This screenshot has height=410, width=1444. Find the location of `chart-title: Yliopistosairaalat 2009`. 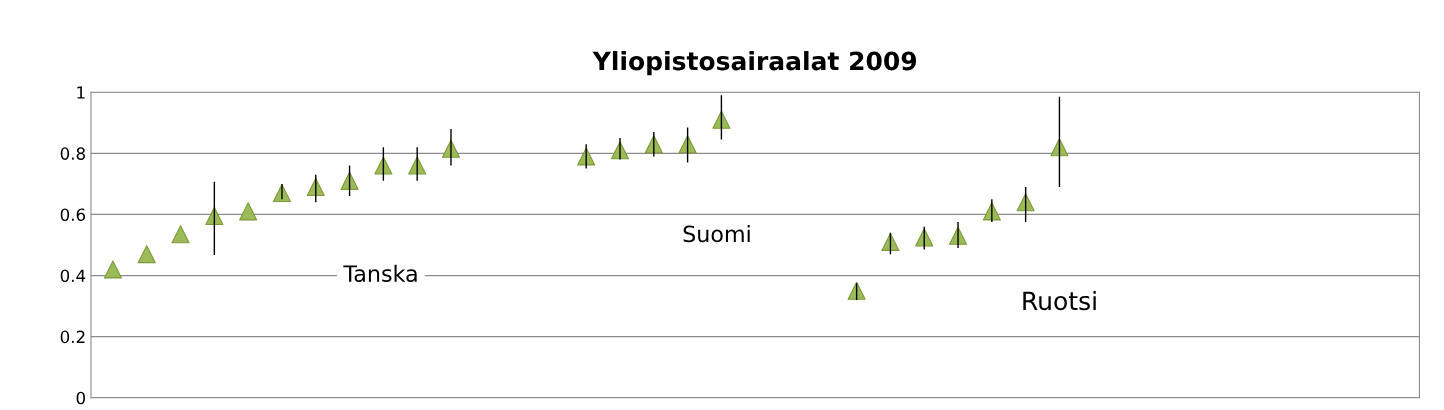

chart-title: Yliopistosairaalat 2009 is located at coordinates (754, 63).